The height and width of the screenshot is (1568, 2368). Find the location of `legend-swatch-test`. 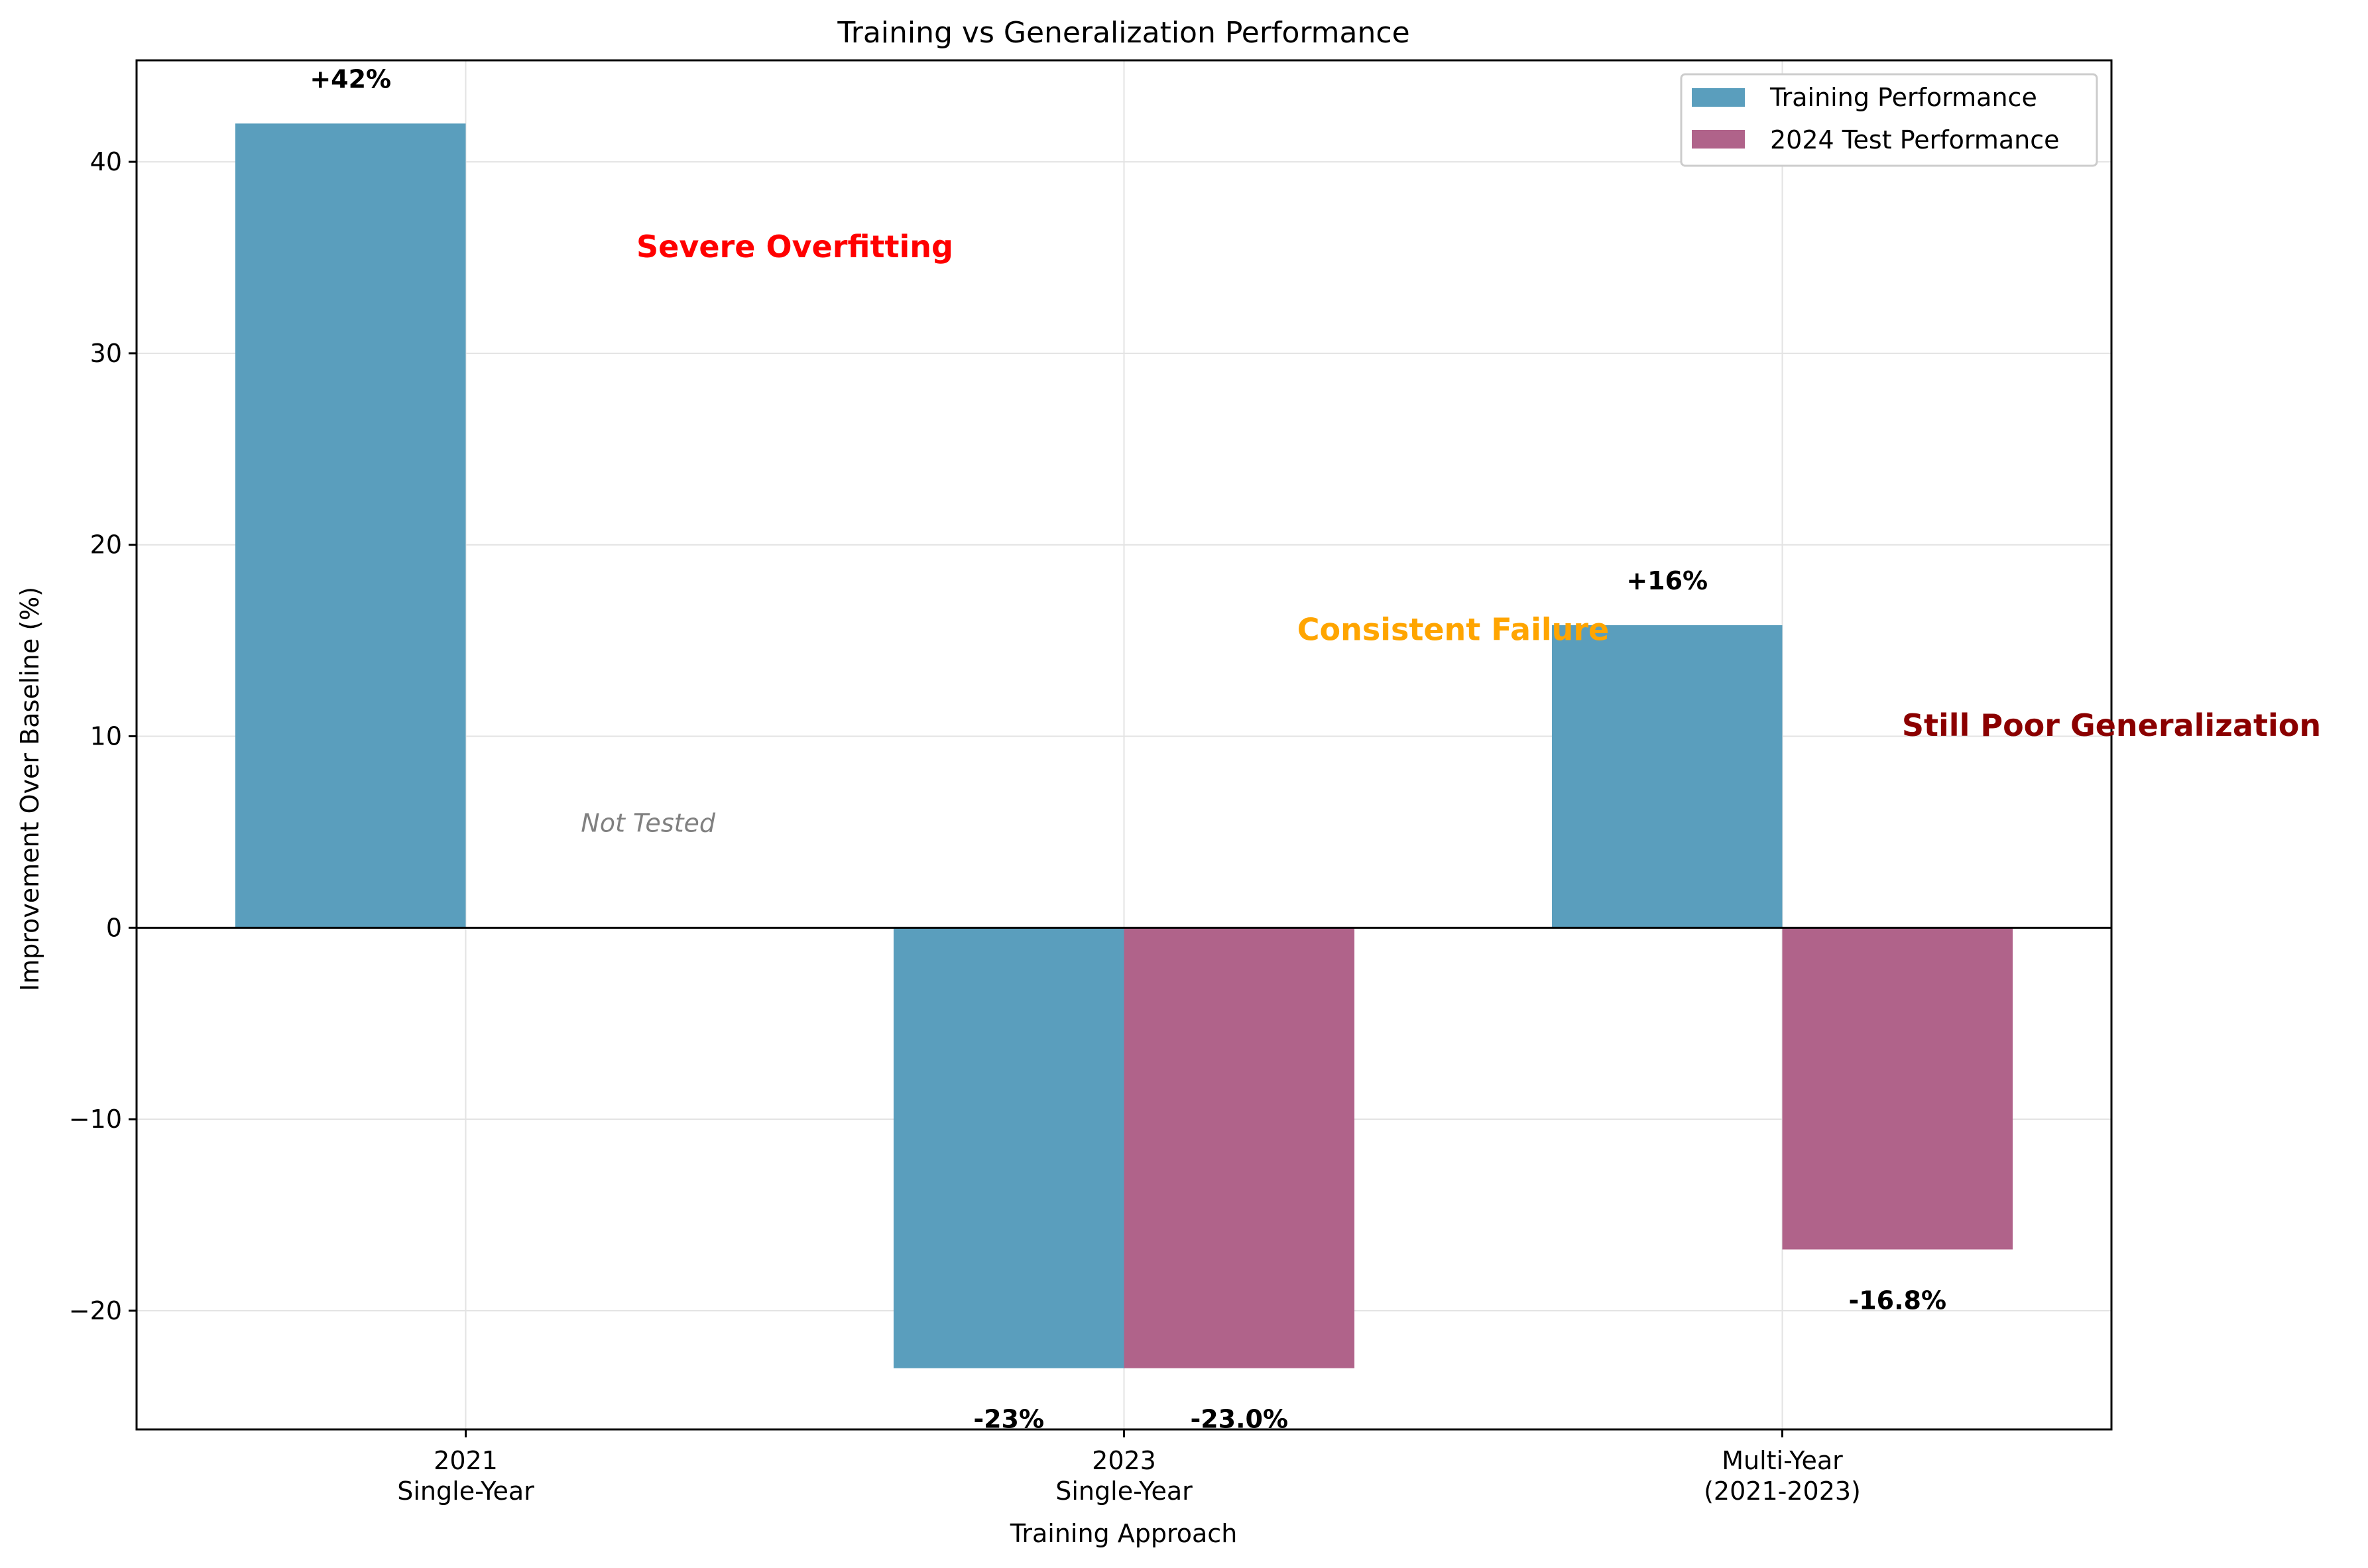

legend-swatch-test is located at coordinates (1719, 139).